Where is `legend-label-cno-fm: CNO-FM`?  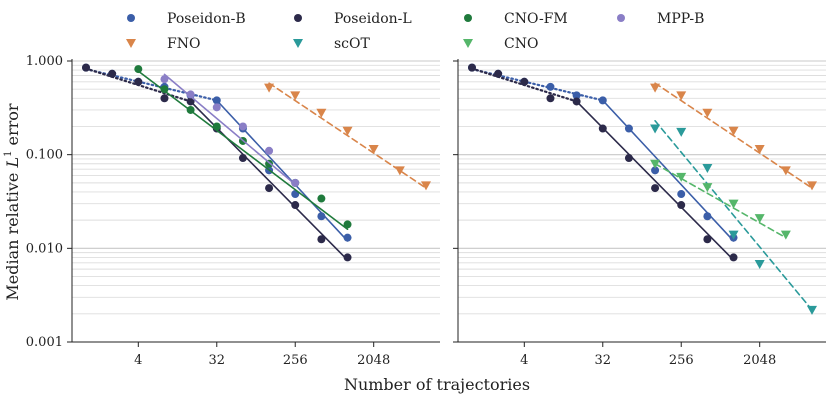 legend-label-cno-fm: CNO-FM is located at coordinates (536, 19).